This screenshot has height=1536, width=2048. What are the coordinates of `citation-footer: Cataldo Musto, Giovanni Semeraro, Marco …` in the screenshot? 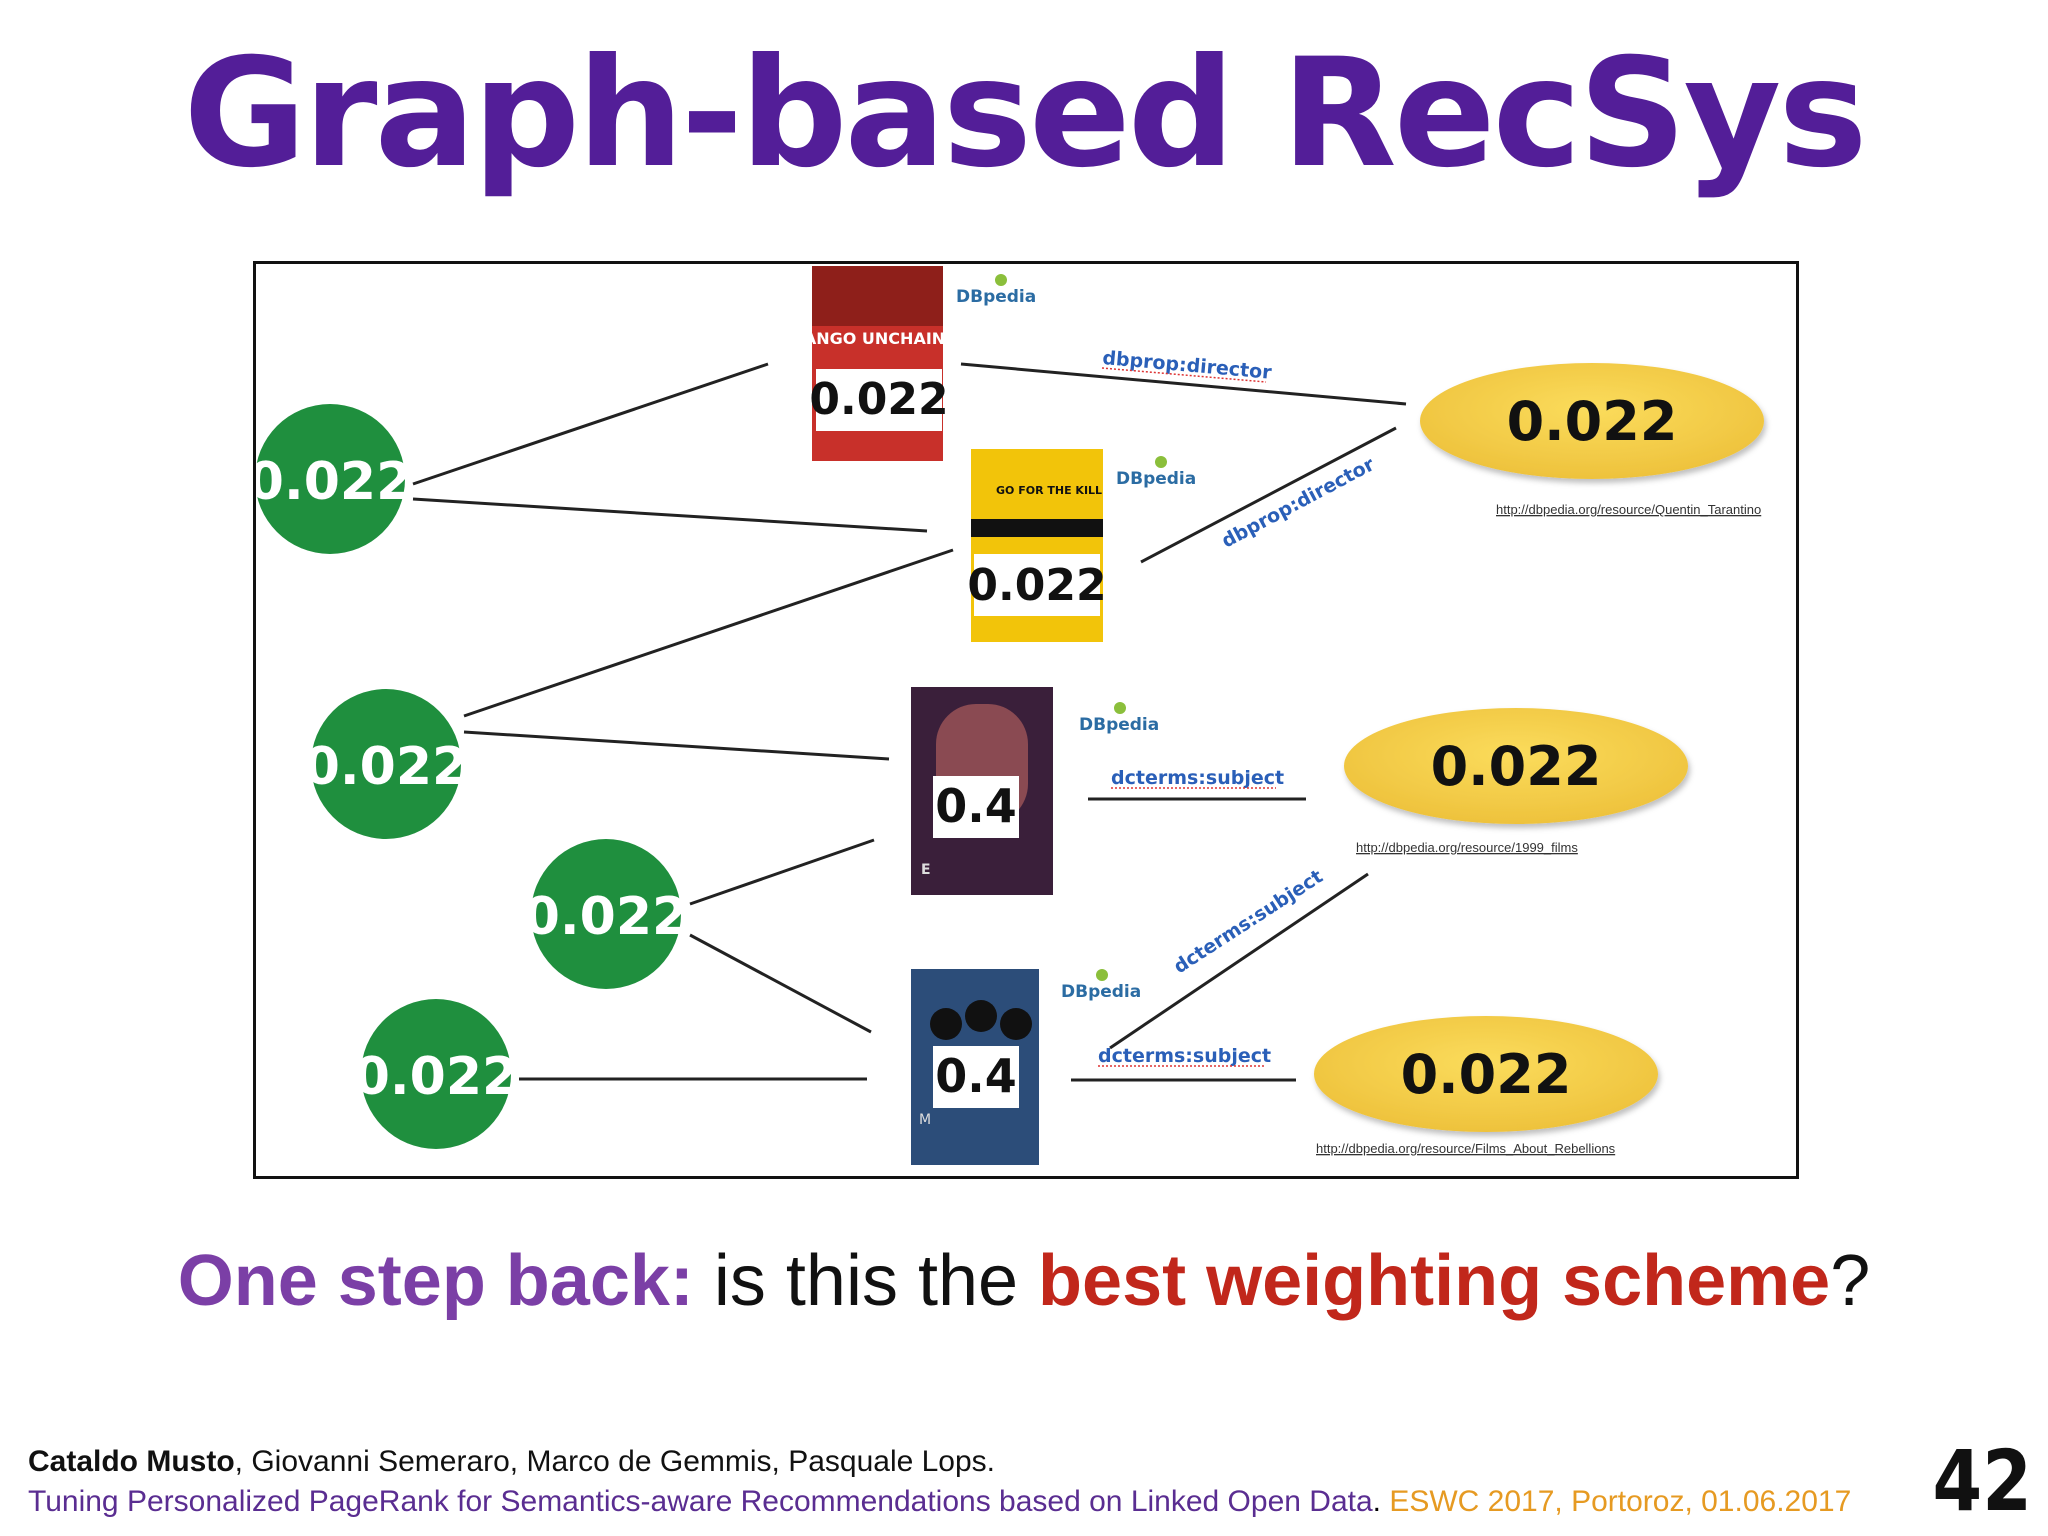 It's located at (978, 1482).